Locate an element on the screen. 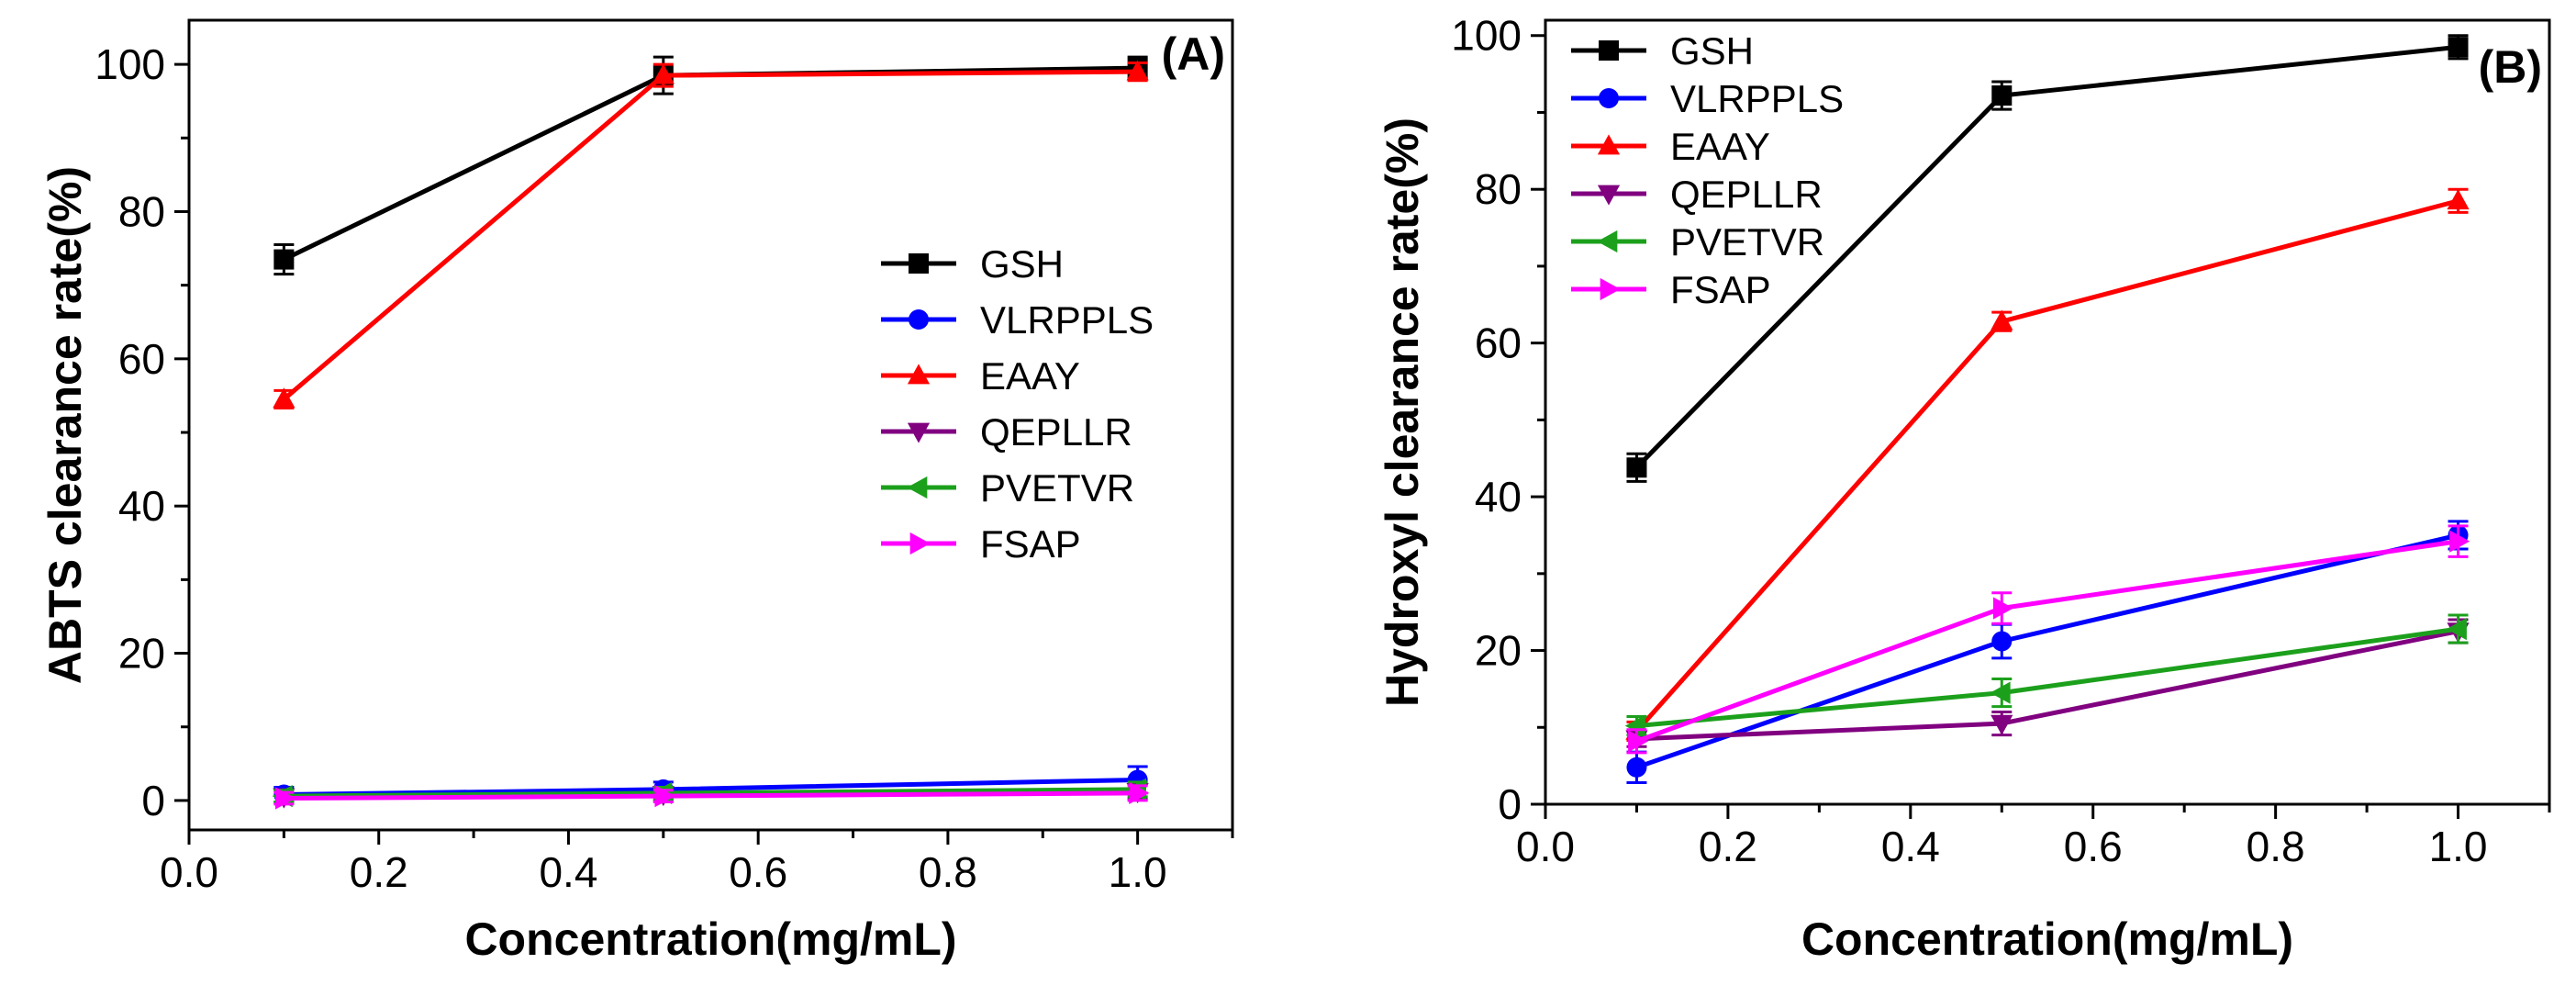  series-pvetvr is located at coordinates (2047, 675).